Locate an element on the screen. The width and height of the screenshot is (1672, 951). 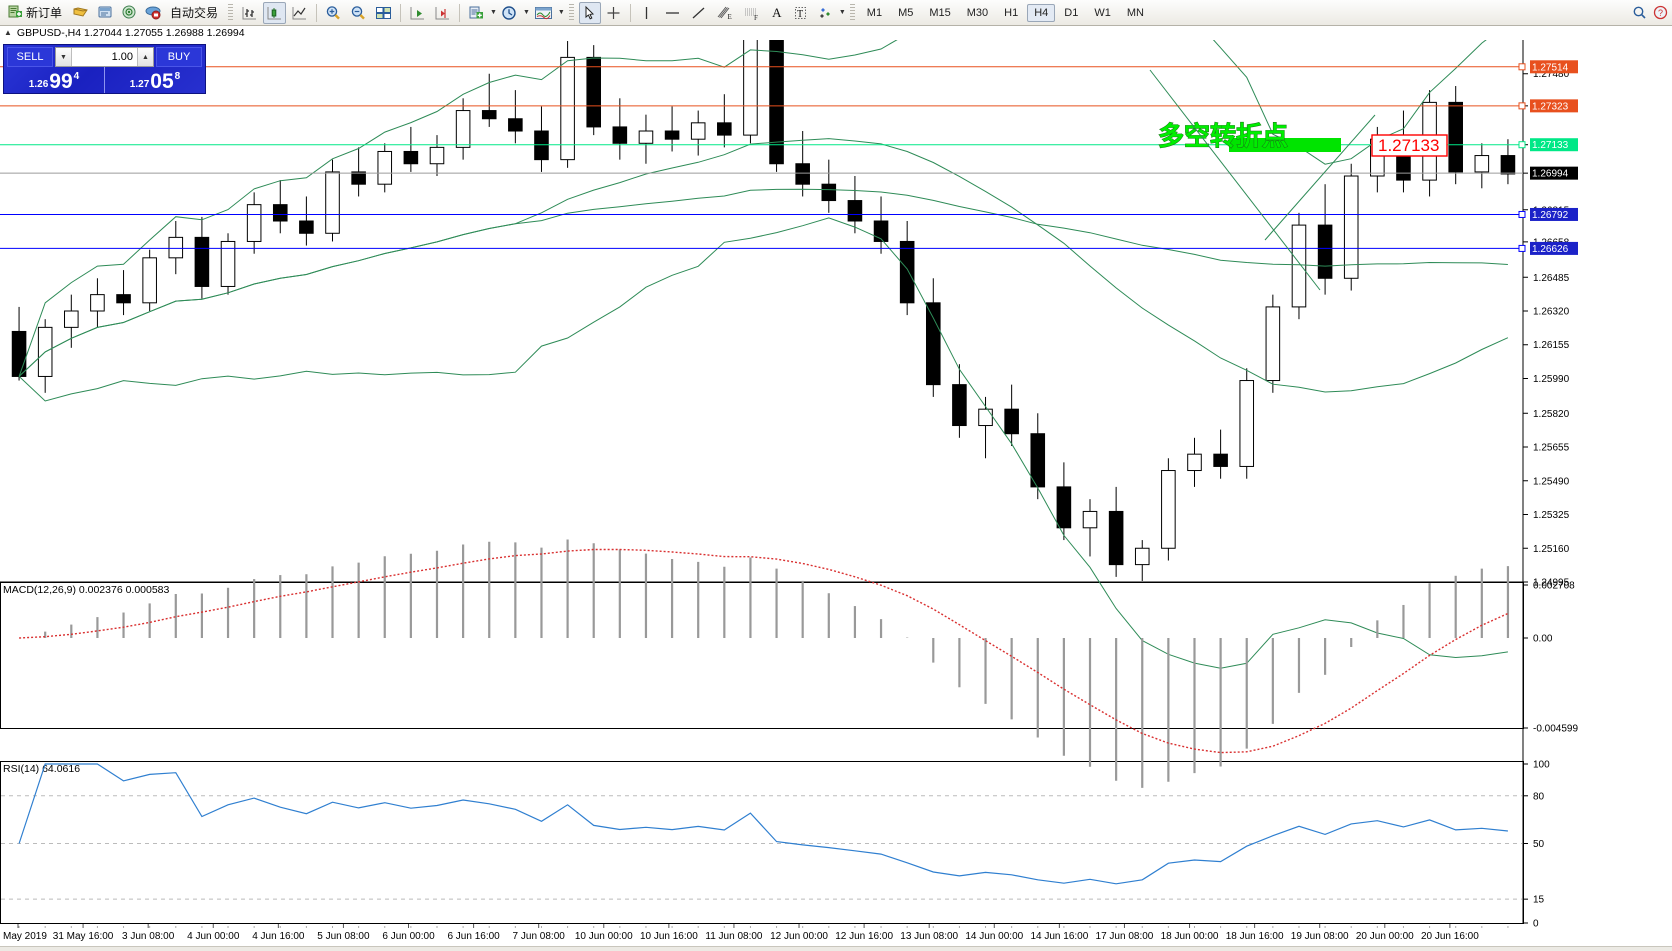
shapes-button is located at coordinates (825, 13).